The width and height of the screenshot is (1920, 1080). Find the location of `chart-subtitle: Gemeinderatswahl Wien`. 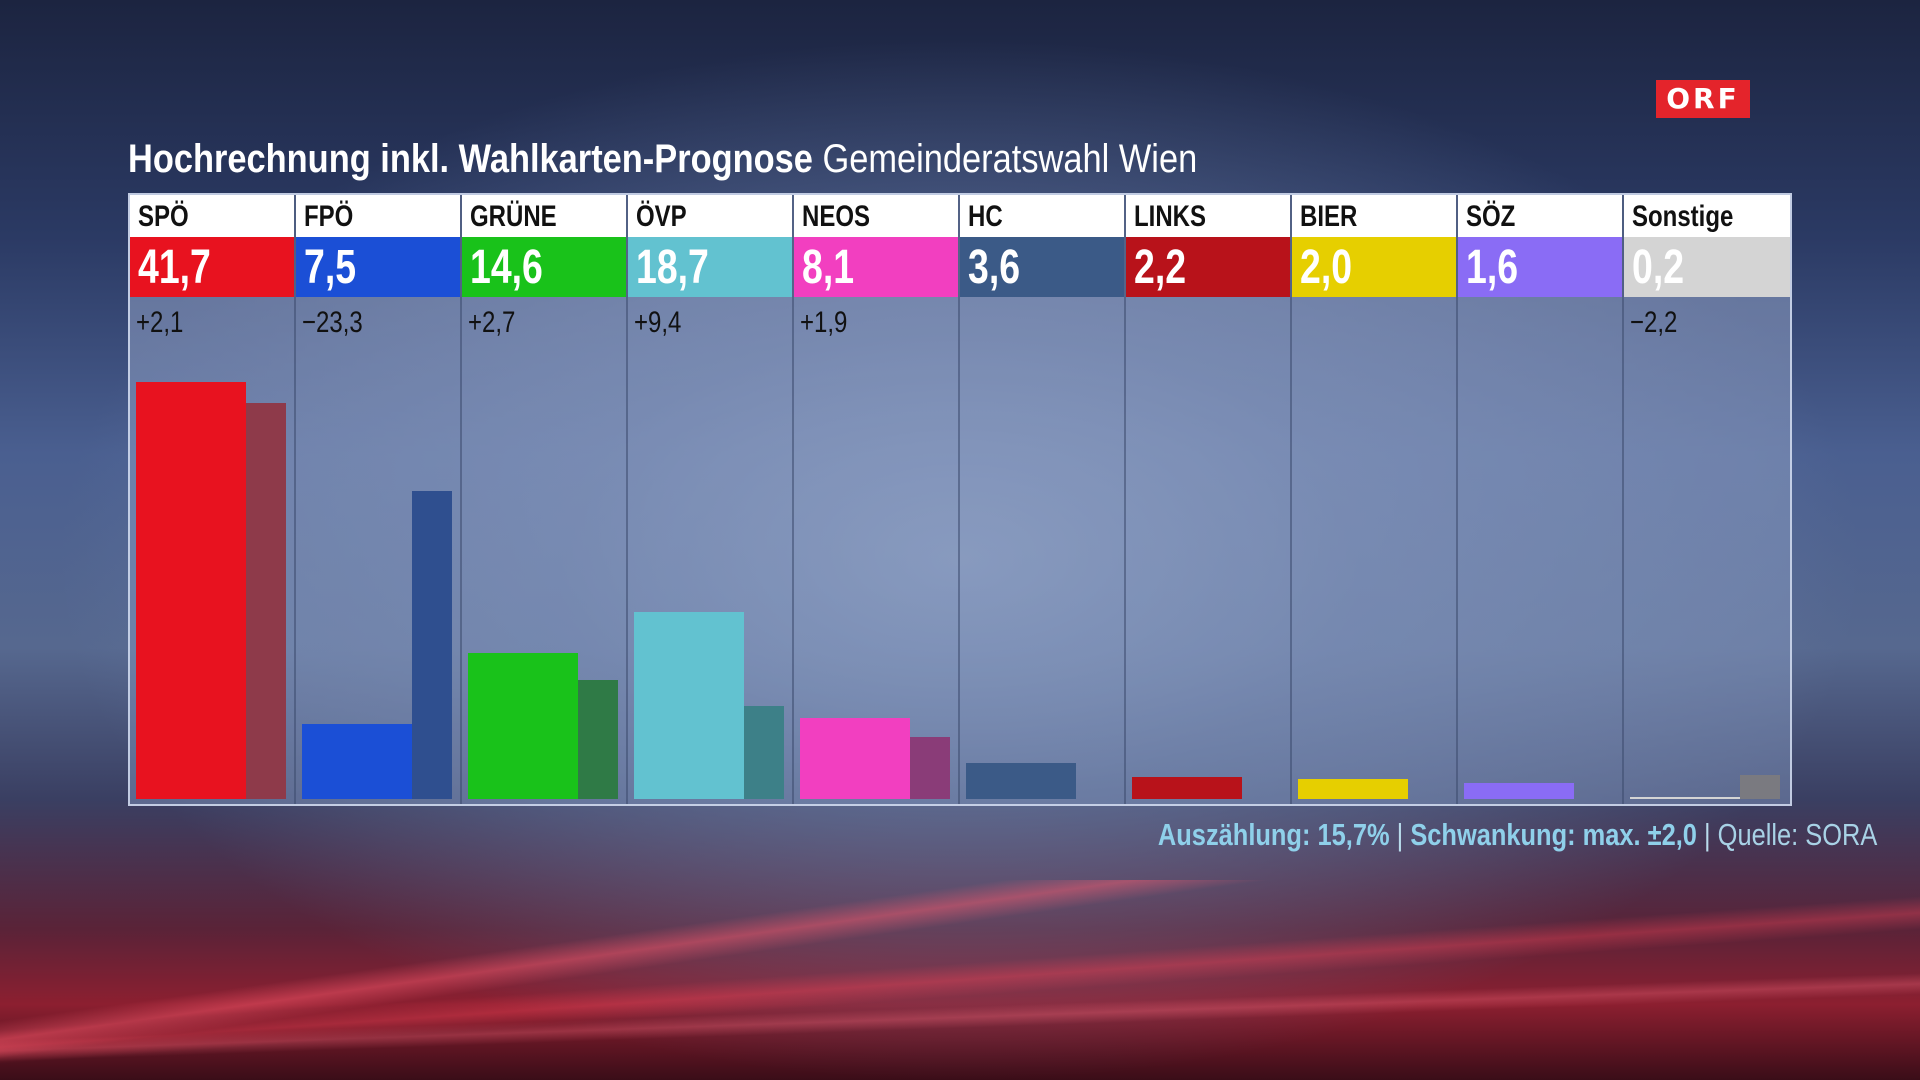

chart-subtitle: Gemeinderatswahl Wien is located at coordinates (1010, 159).